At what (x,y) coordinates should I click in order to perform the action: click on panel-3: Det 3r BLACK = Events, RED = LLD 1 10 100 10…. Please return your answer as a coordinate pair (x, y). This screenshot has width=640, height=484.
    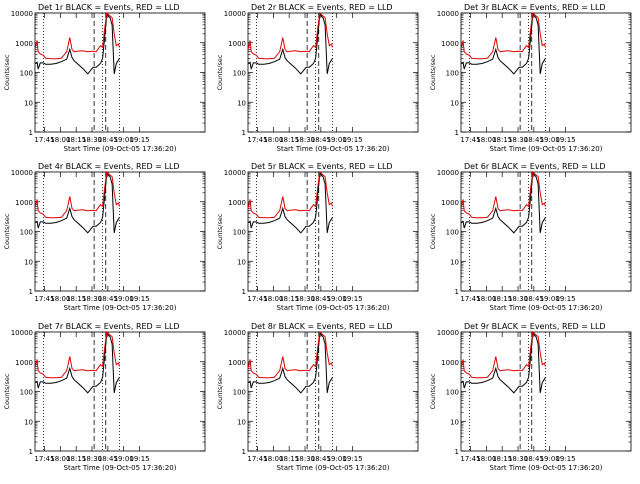
    Looking at the image, I should click on (530, 78).